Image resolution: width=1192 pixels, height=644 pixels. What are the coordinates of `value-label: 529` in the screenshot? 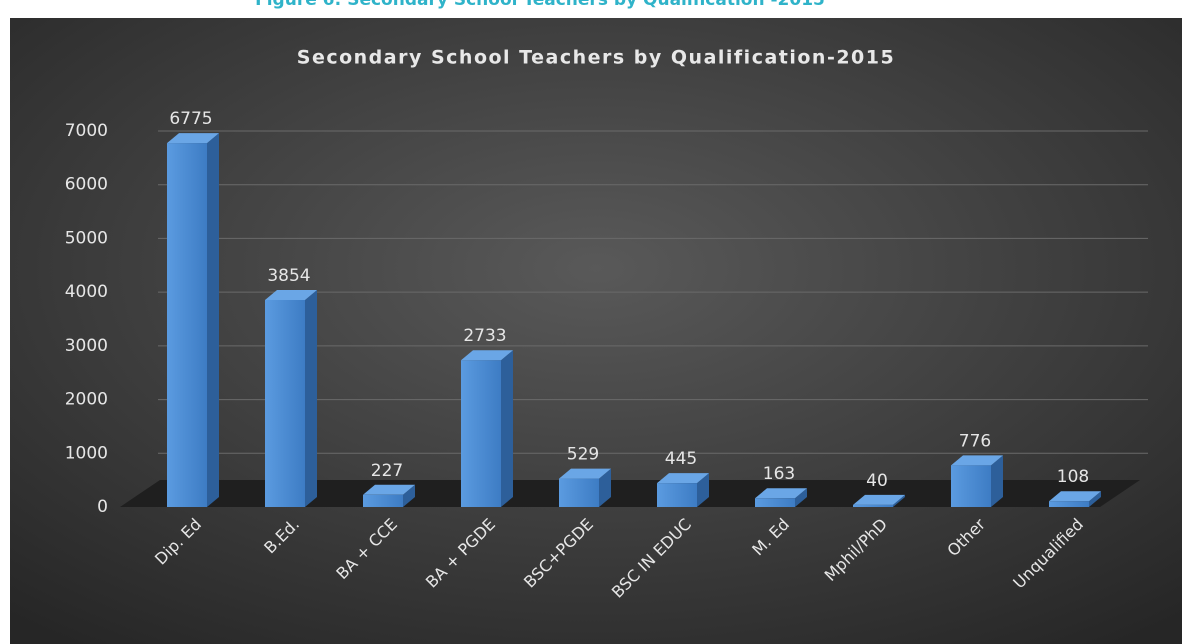 It's located at (583, 455).